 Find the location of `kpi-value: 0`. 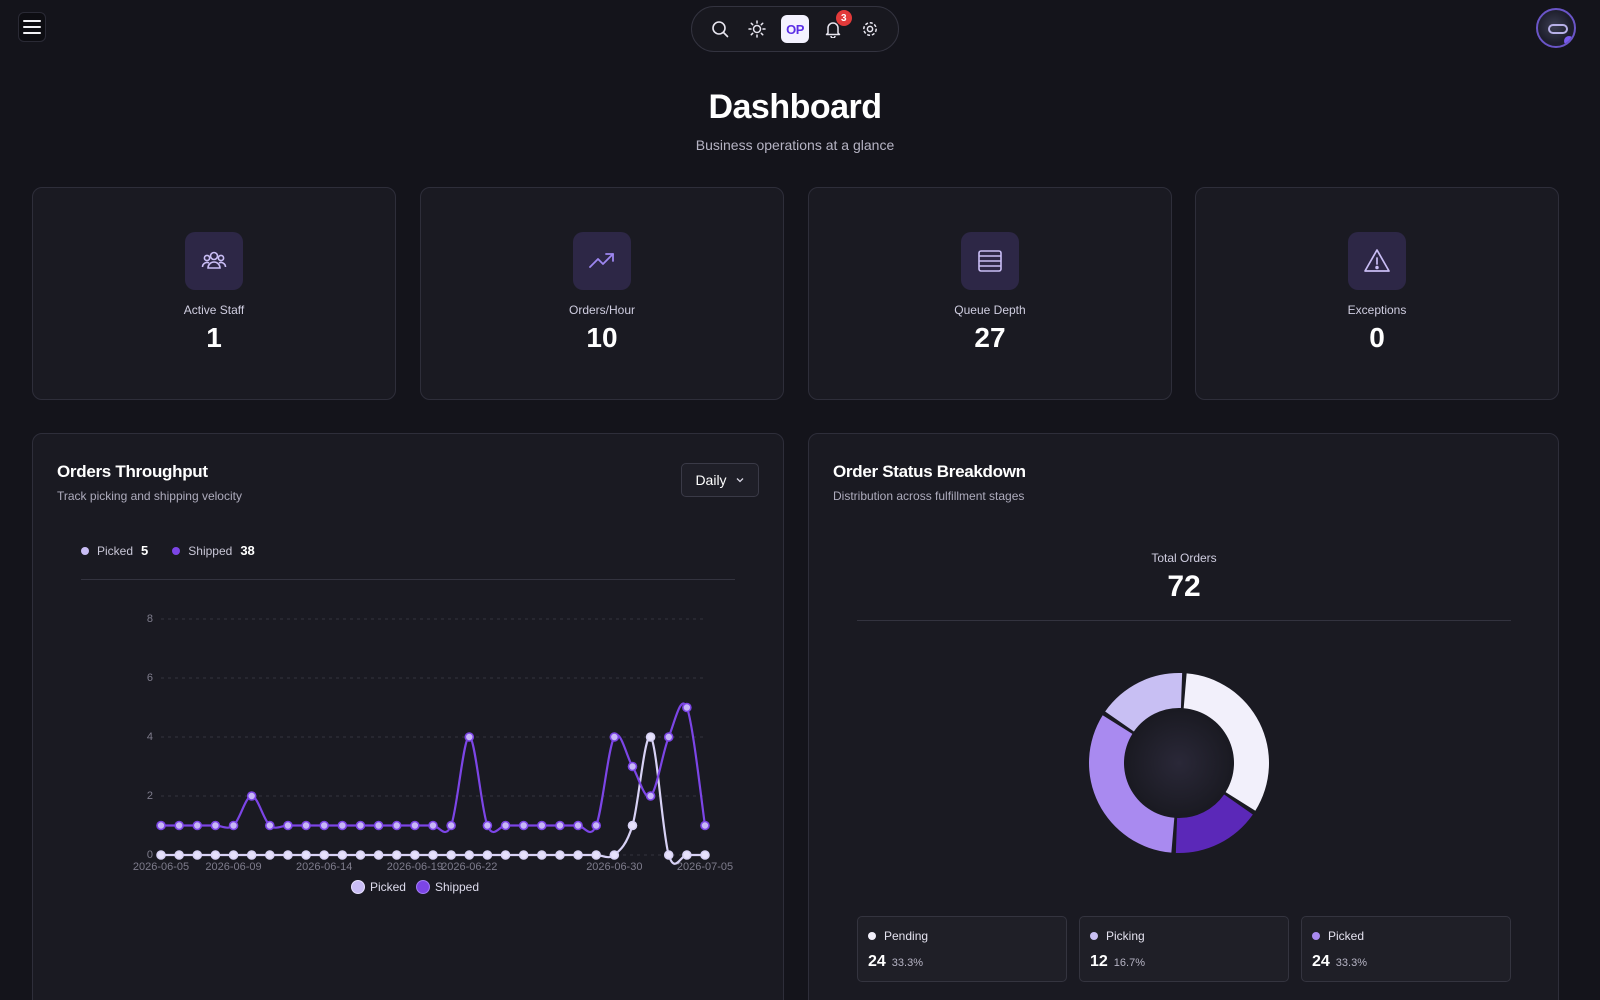

kpi-value: 0 is located at coordinates (1377, 337).